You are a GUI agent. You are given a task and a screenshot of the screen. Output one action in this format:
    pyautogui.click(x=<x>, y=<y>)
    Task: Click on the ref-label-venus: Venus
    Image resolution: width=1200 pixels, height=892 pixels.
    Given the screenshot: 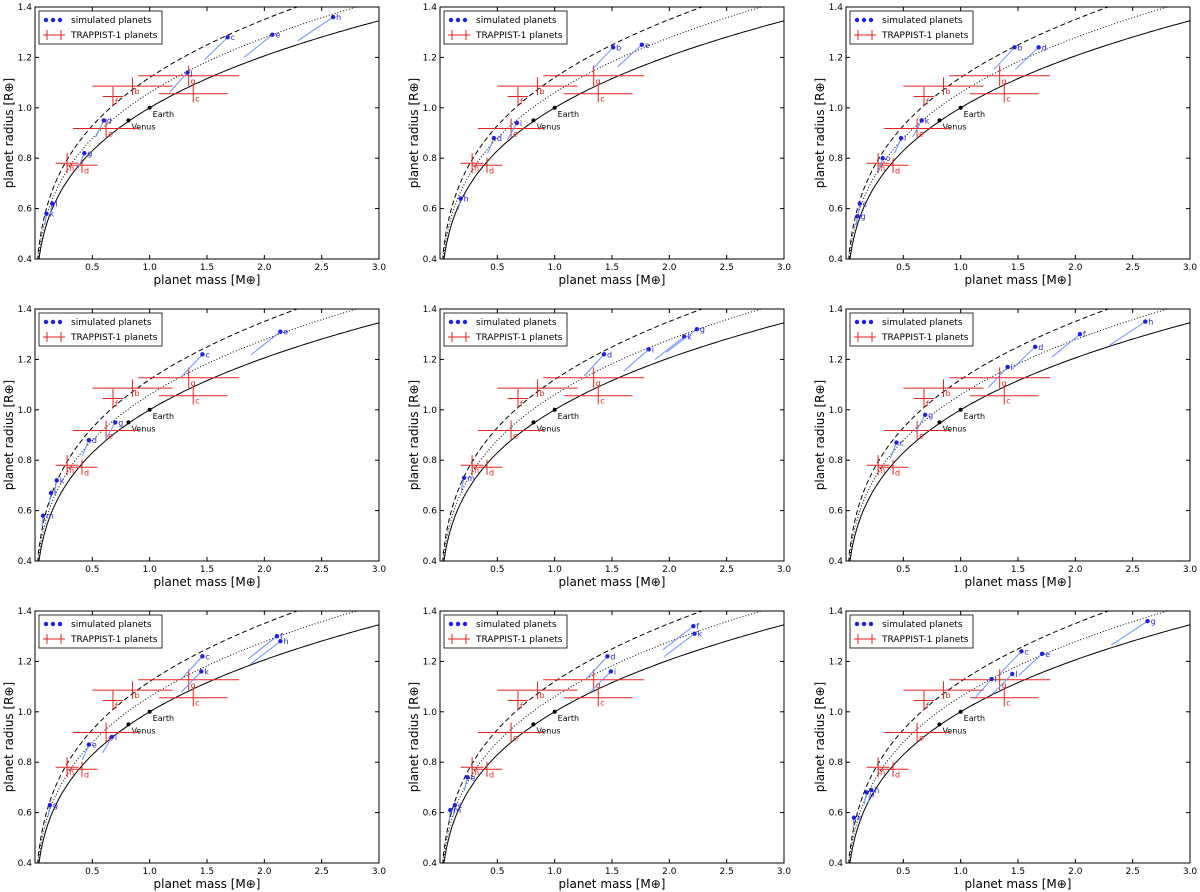 What is the action you would take?
    pyautogui.click(x=143, y=730)
    